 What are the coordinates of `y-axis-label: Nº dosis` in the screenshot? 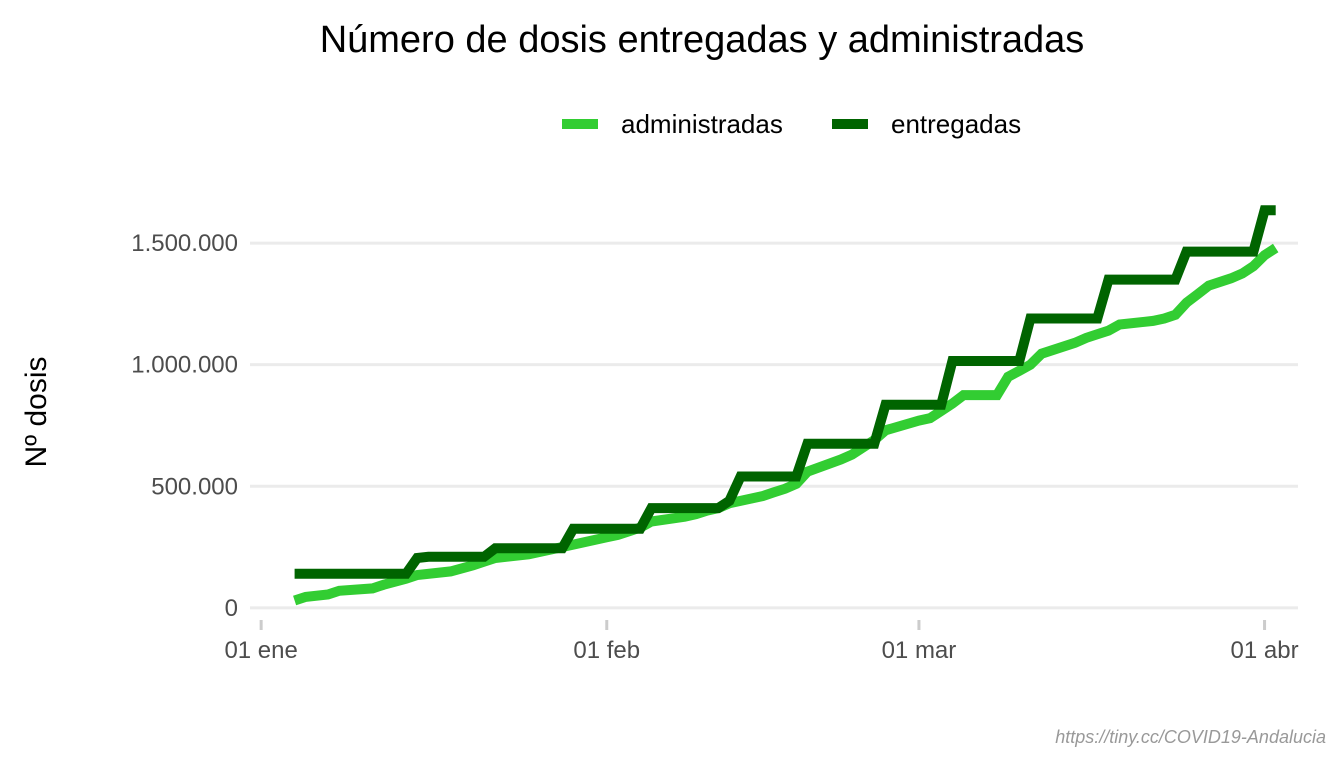 It's located at (36, 412).